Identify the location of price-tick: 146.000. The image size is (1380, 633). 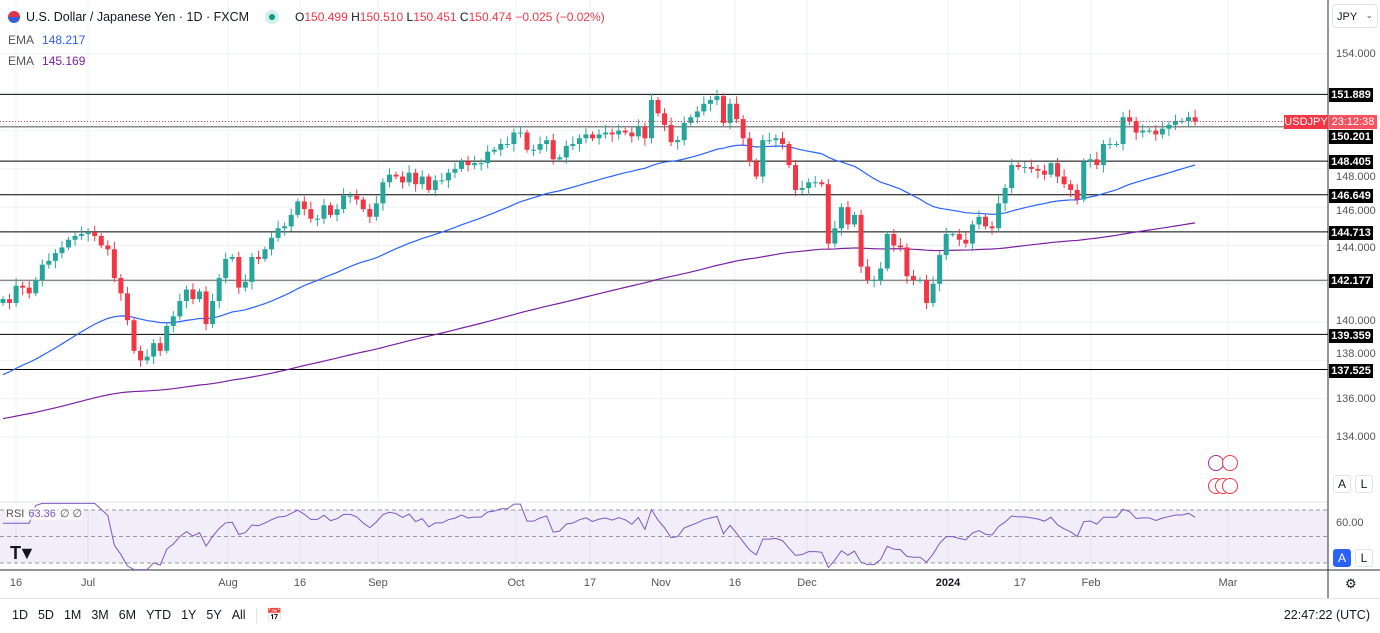
(1356, 211).